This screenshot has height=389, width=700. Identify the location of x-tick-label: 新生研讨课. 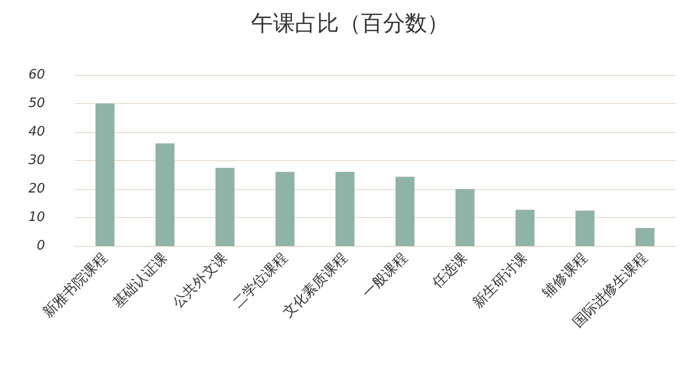
(500, 281).